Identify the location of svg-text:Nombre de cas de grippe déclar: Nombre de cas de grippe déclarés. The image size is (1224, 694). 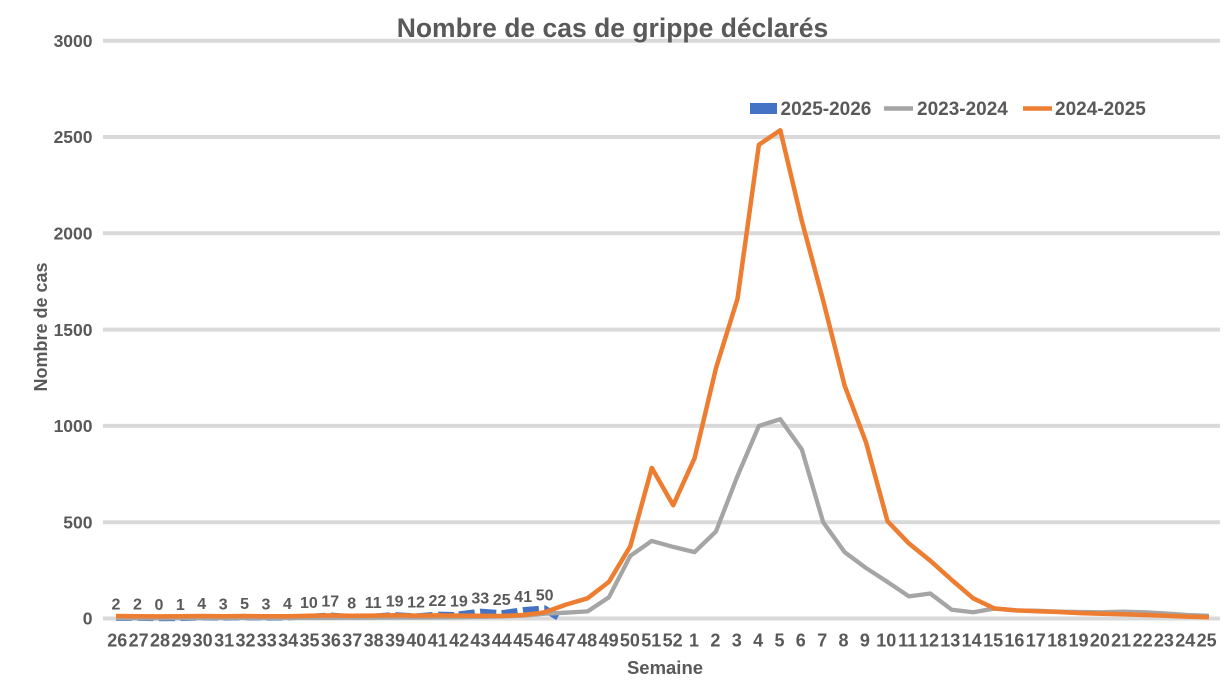
(613, 28).